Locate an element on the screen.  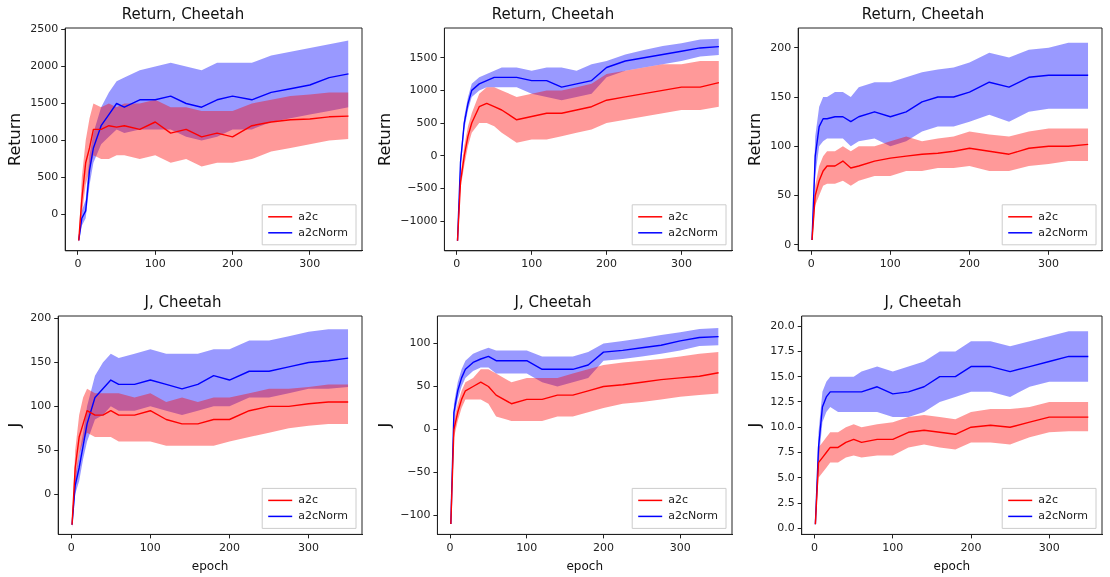
y-tick-label: −1000 is located at coordinates (419, 220).